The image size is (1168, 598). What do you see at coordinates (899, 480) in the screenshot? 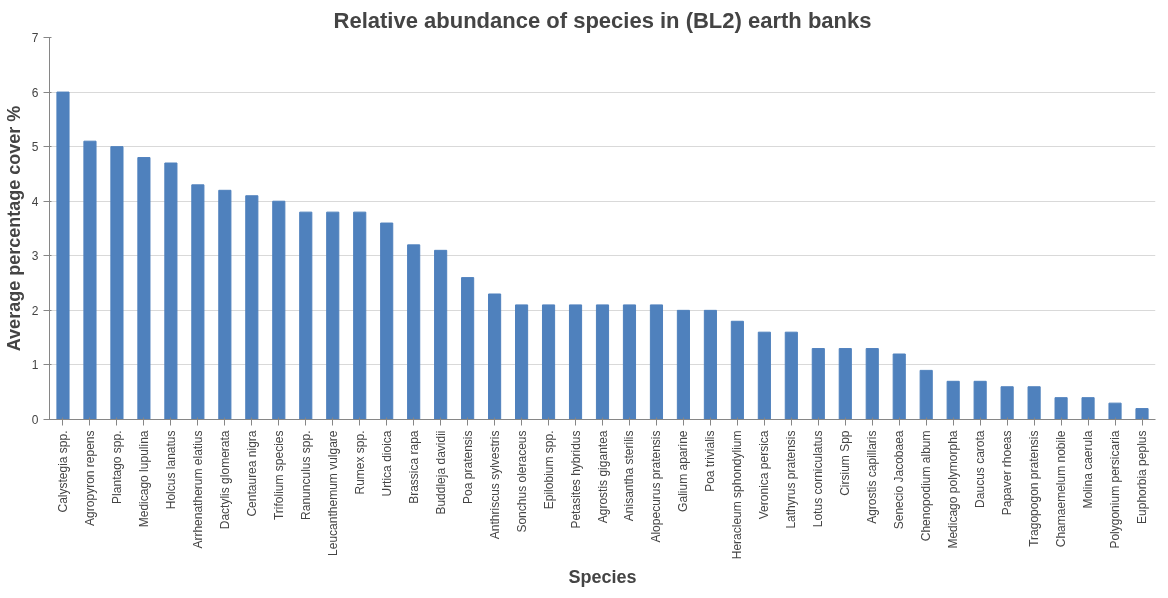
I see `x-tick-label: Senecio Jacobaea` at bounding box center [899, 480].